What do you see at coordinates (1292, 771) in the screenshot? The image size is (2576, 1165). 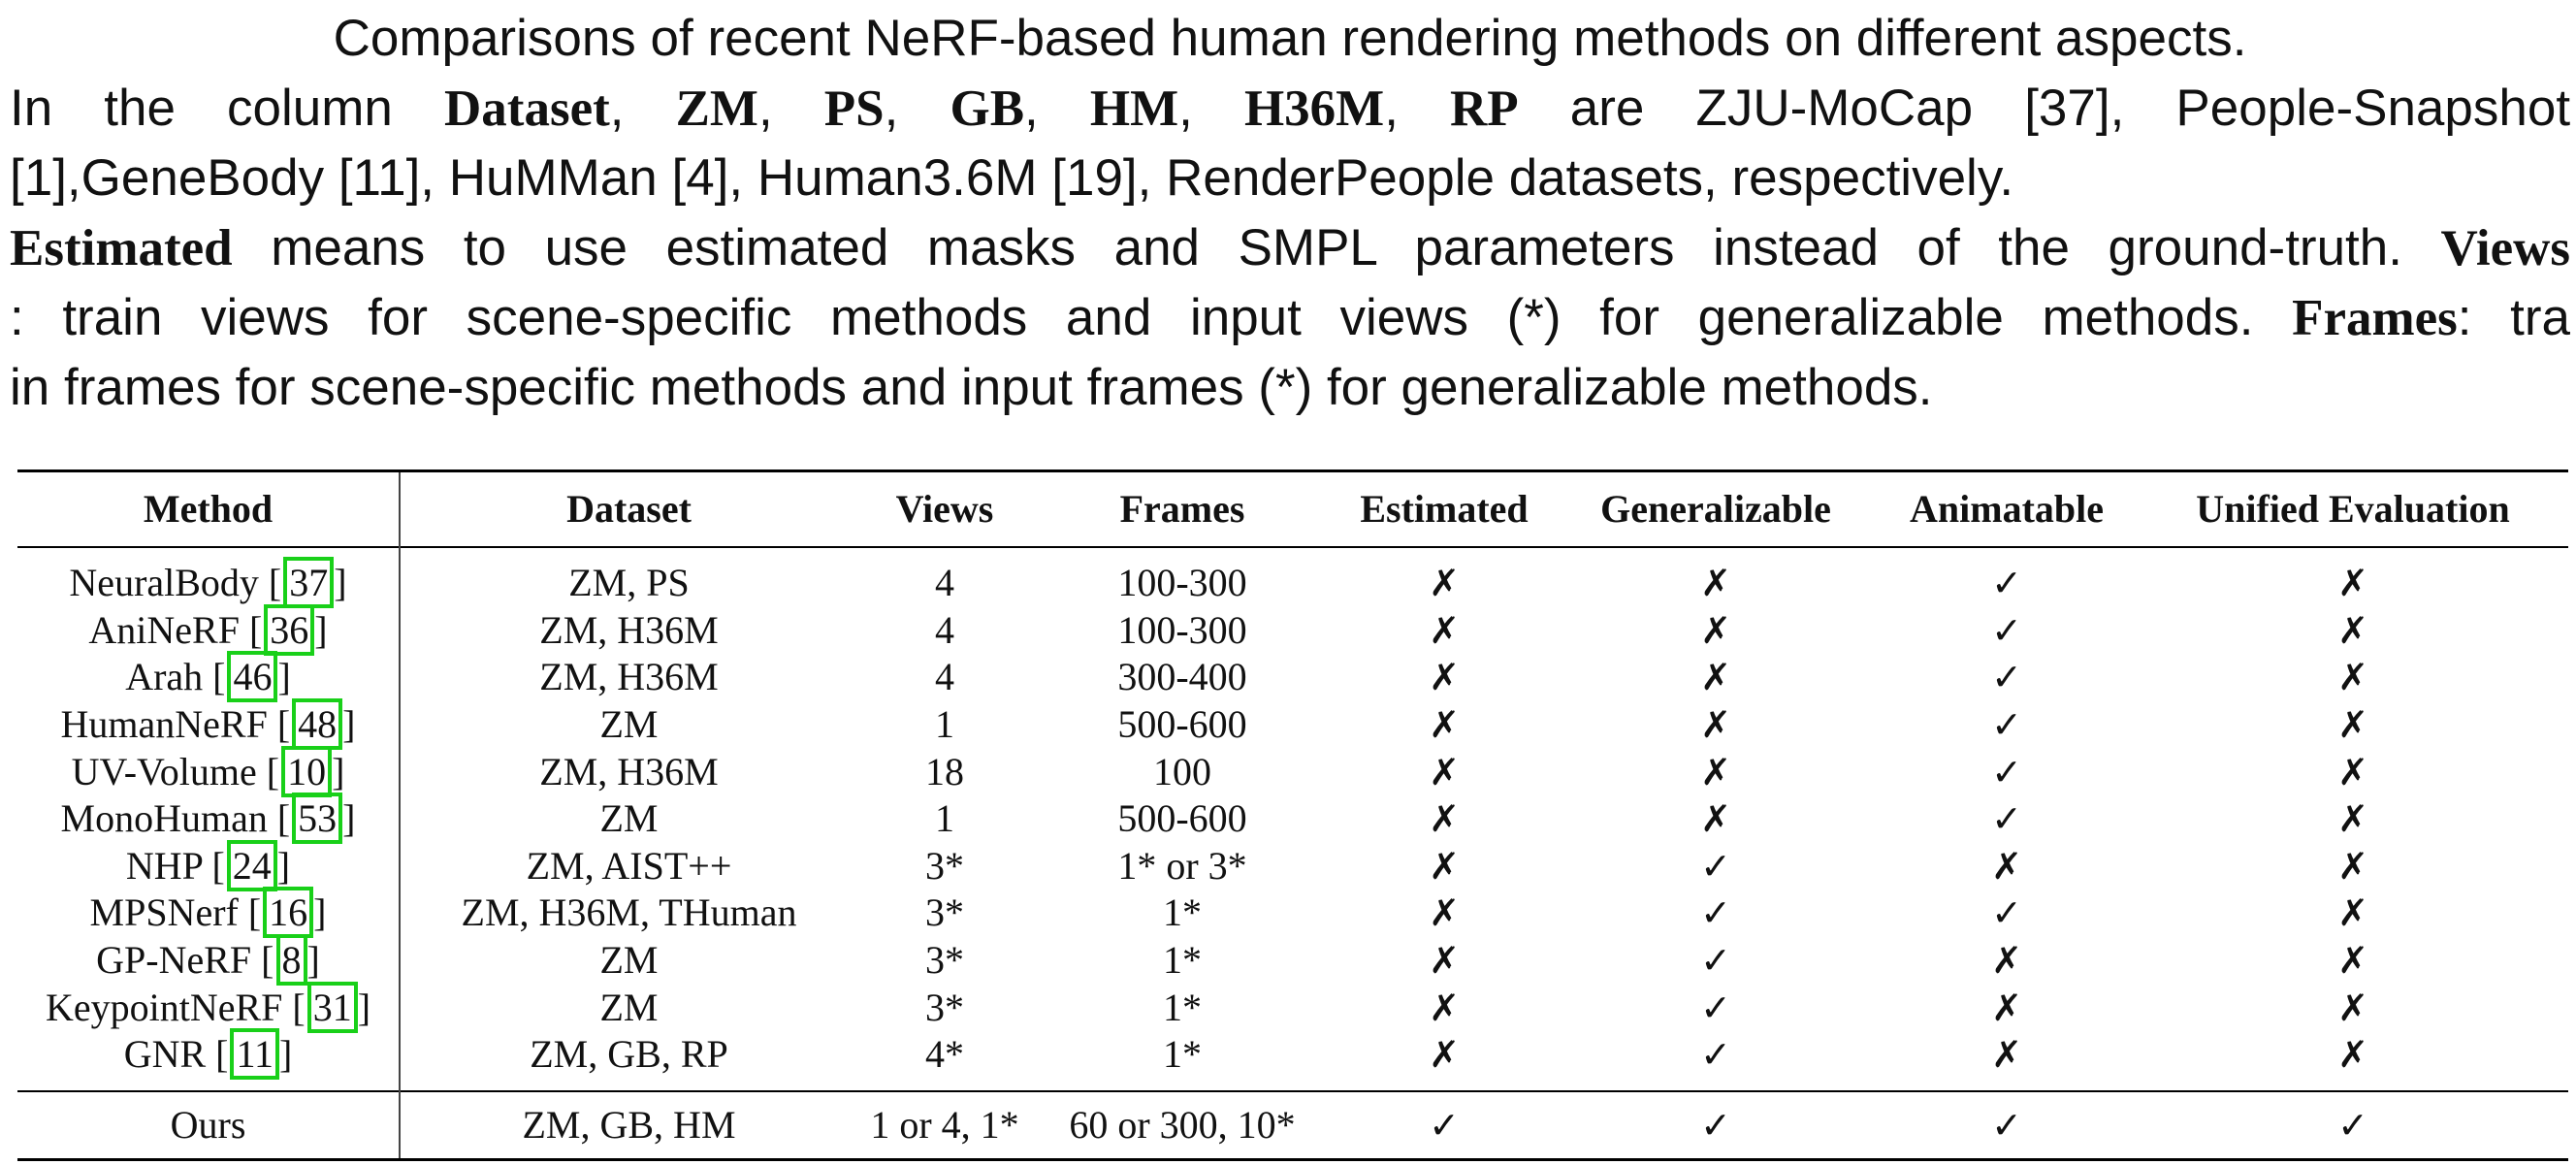 I see `table-row: UV-Volume [10] ZM, H36M 18 100 ✗ ✗ ✓ ✗` at bounding box center [1292, 771].